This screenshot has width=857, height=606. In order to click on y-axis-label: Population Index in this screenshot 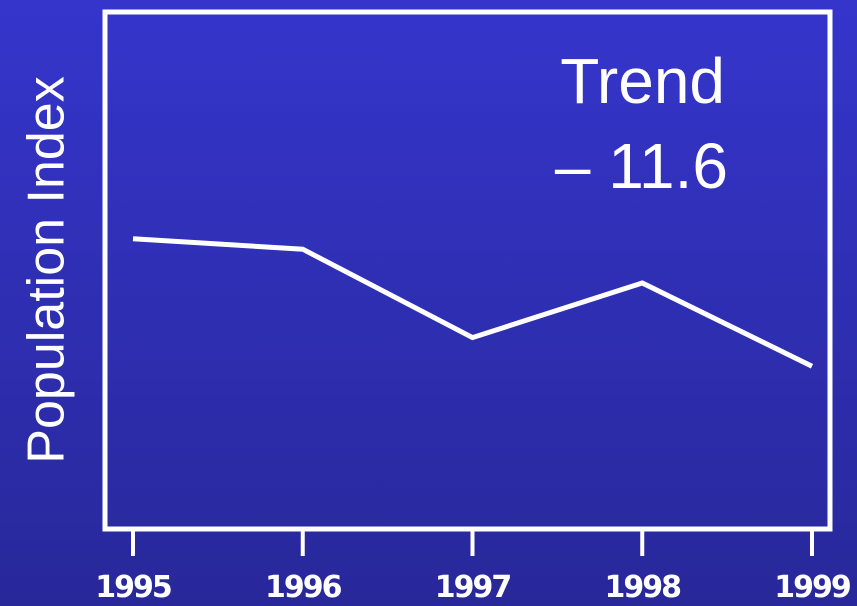, I will do `click(47, 269)`.